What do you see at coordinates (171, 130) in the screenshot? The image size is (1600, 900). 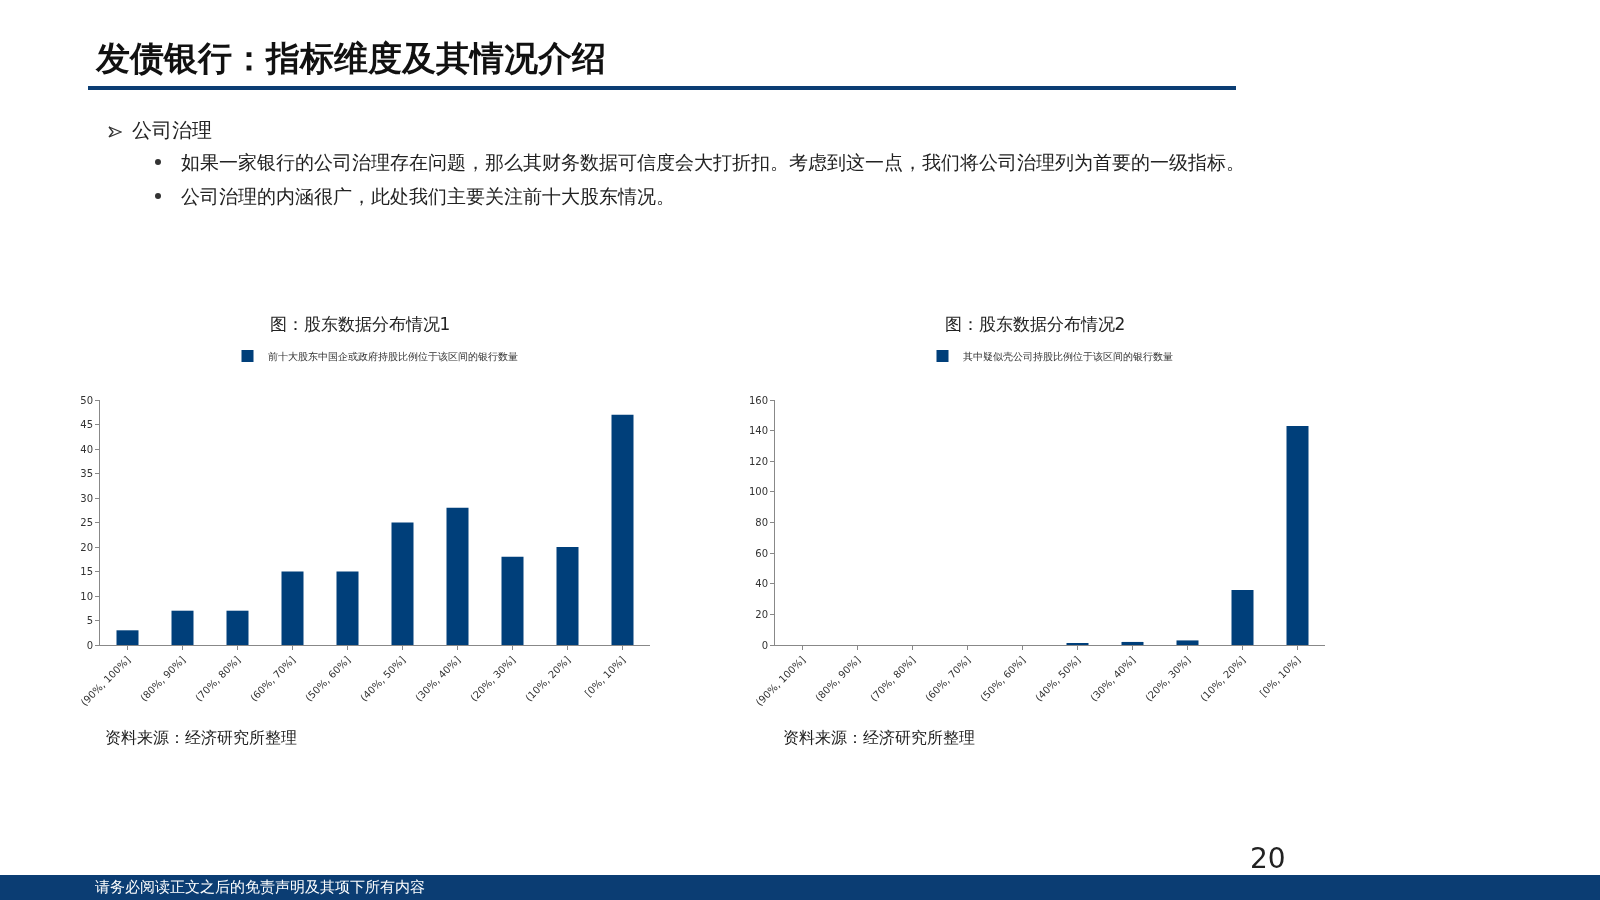 I see `text: 公司治理` at bounding box center [171, 130].